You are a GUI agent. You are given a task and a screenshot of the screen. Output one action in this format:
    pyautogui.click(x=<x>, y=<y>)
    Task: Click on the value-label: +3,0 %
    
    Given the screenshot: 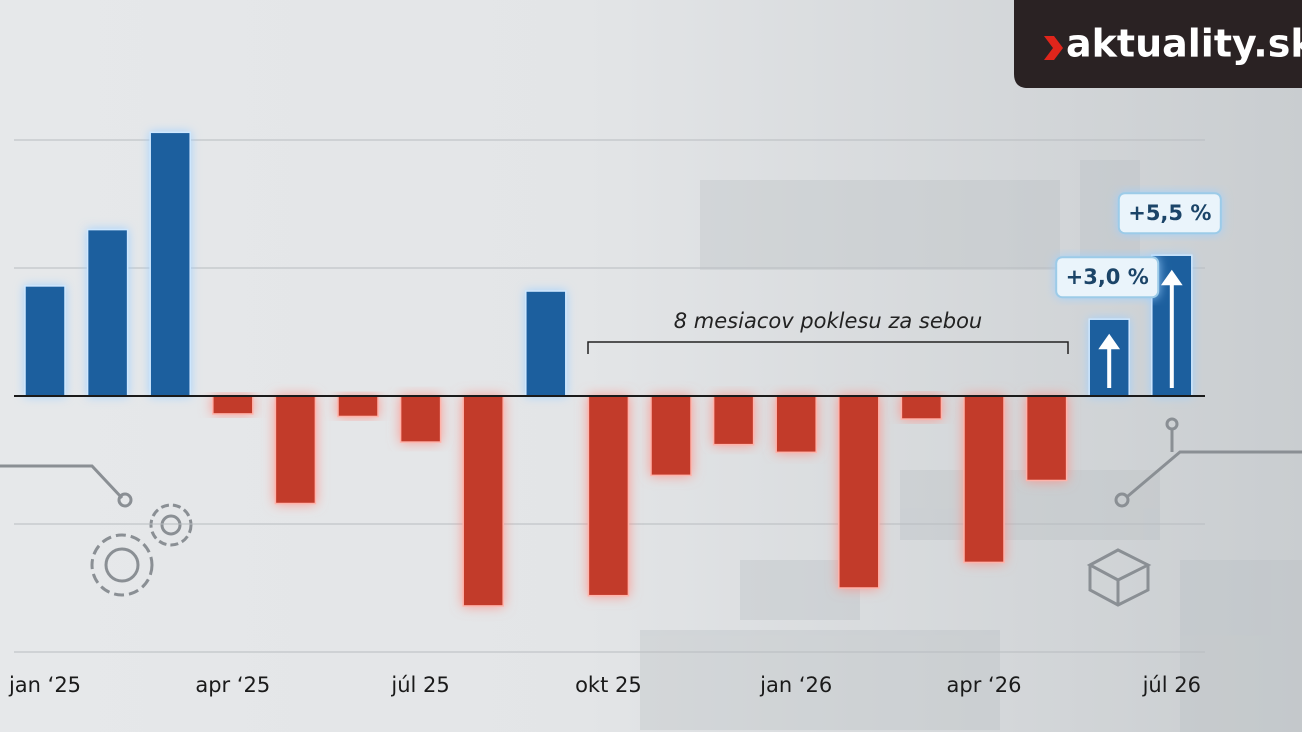 What is the action you would take?
    pyautogui.click(x=1107, y=277)
    